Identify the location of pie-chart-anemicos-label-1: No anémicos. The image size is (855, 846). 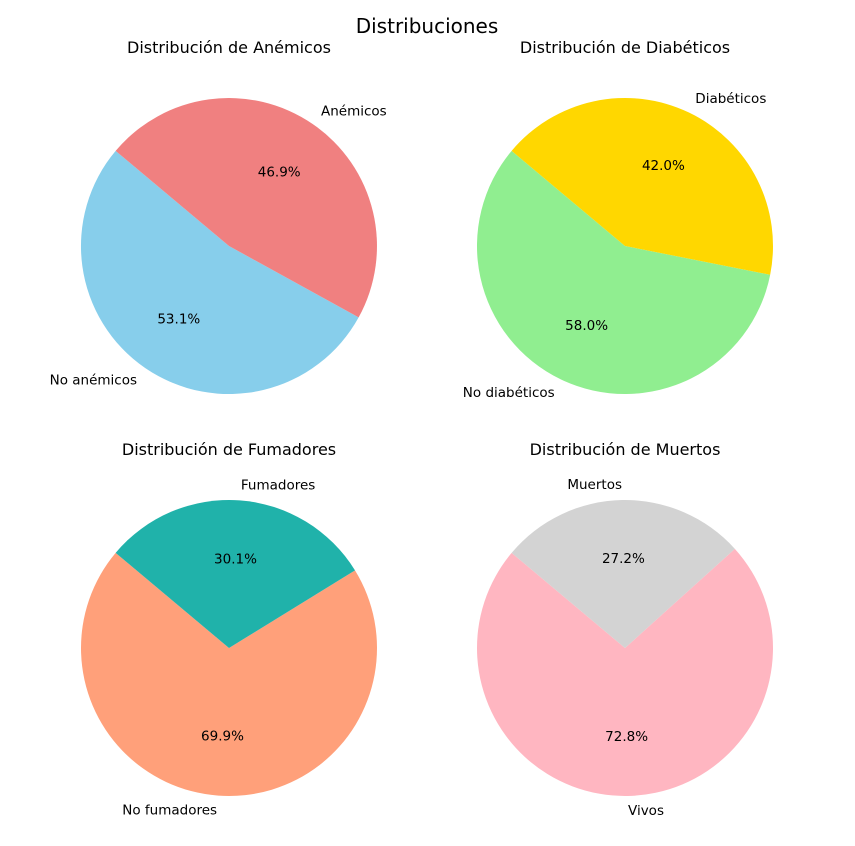
(93, 380).